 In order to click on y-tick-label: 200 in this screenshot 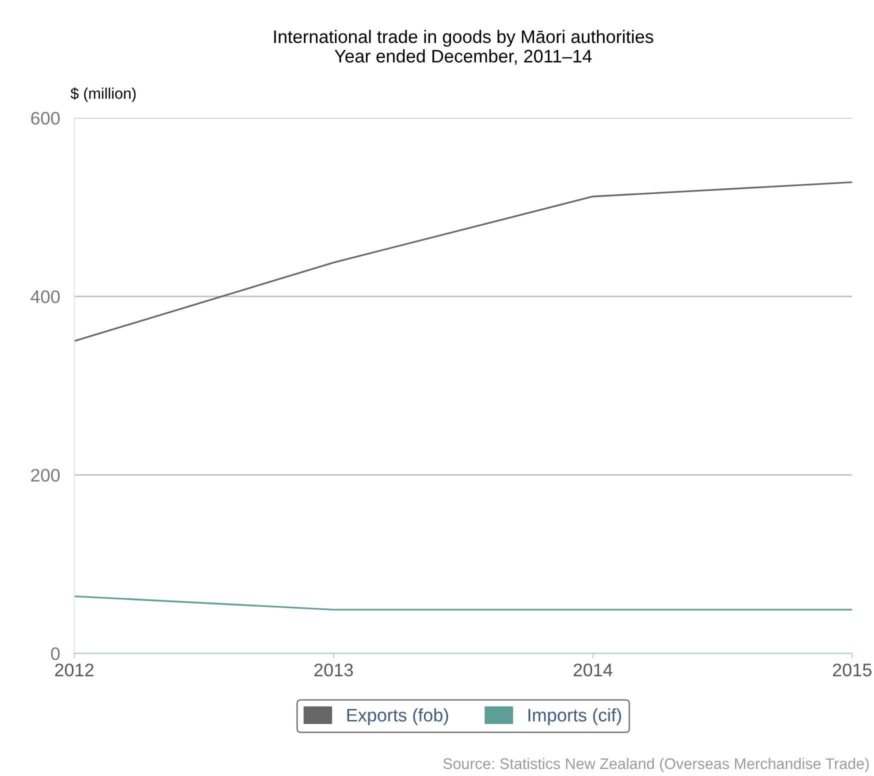, I will do `click(45, 475)`.